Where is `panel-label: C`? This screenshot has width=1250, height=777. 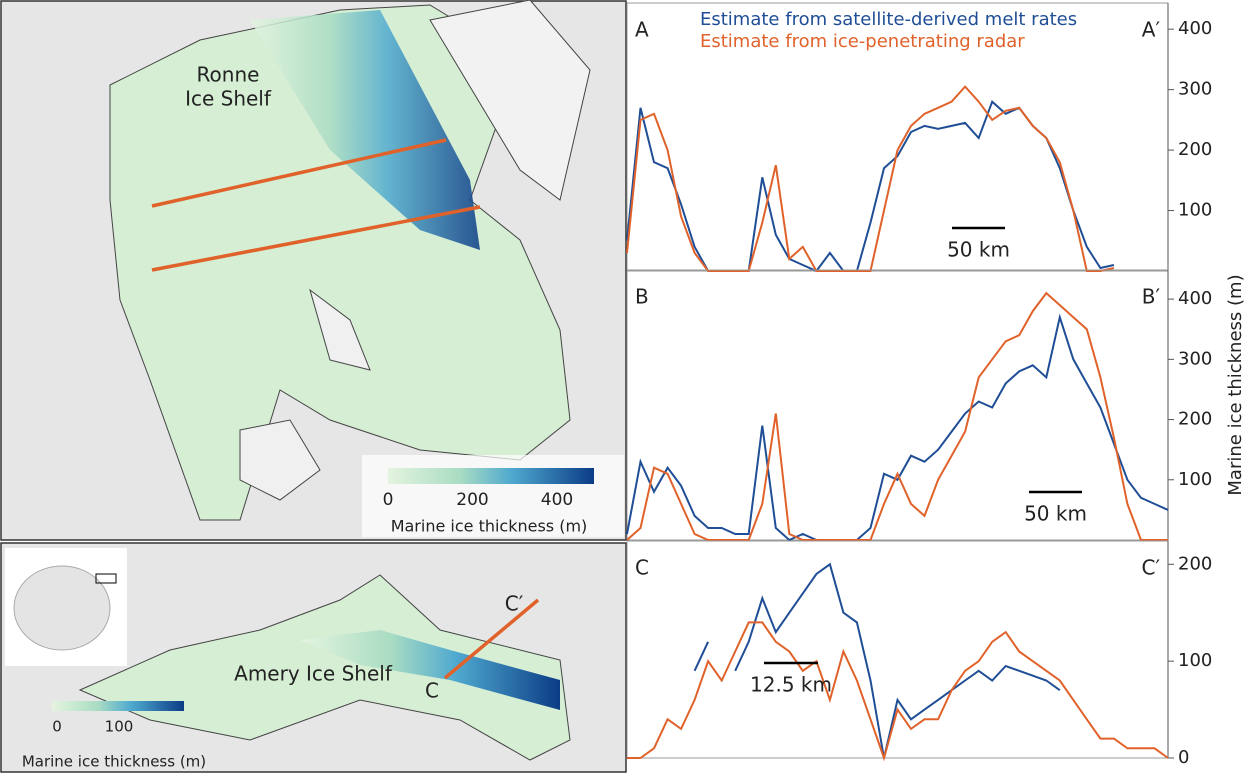
panel-label: C is located at coordinates (642, 568).